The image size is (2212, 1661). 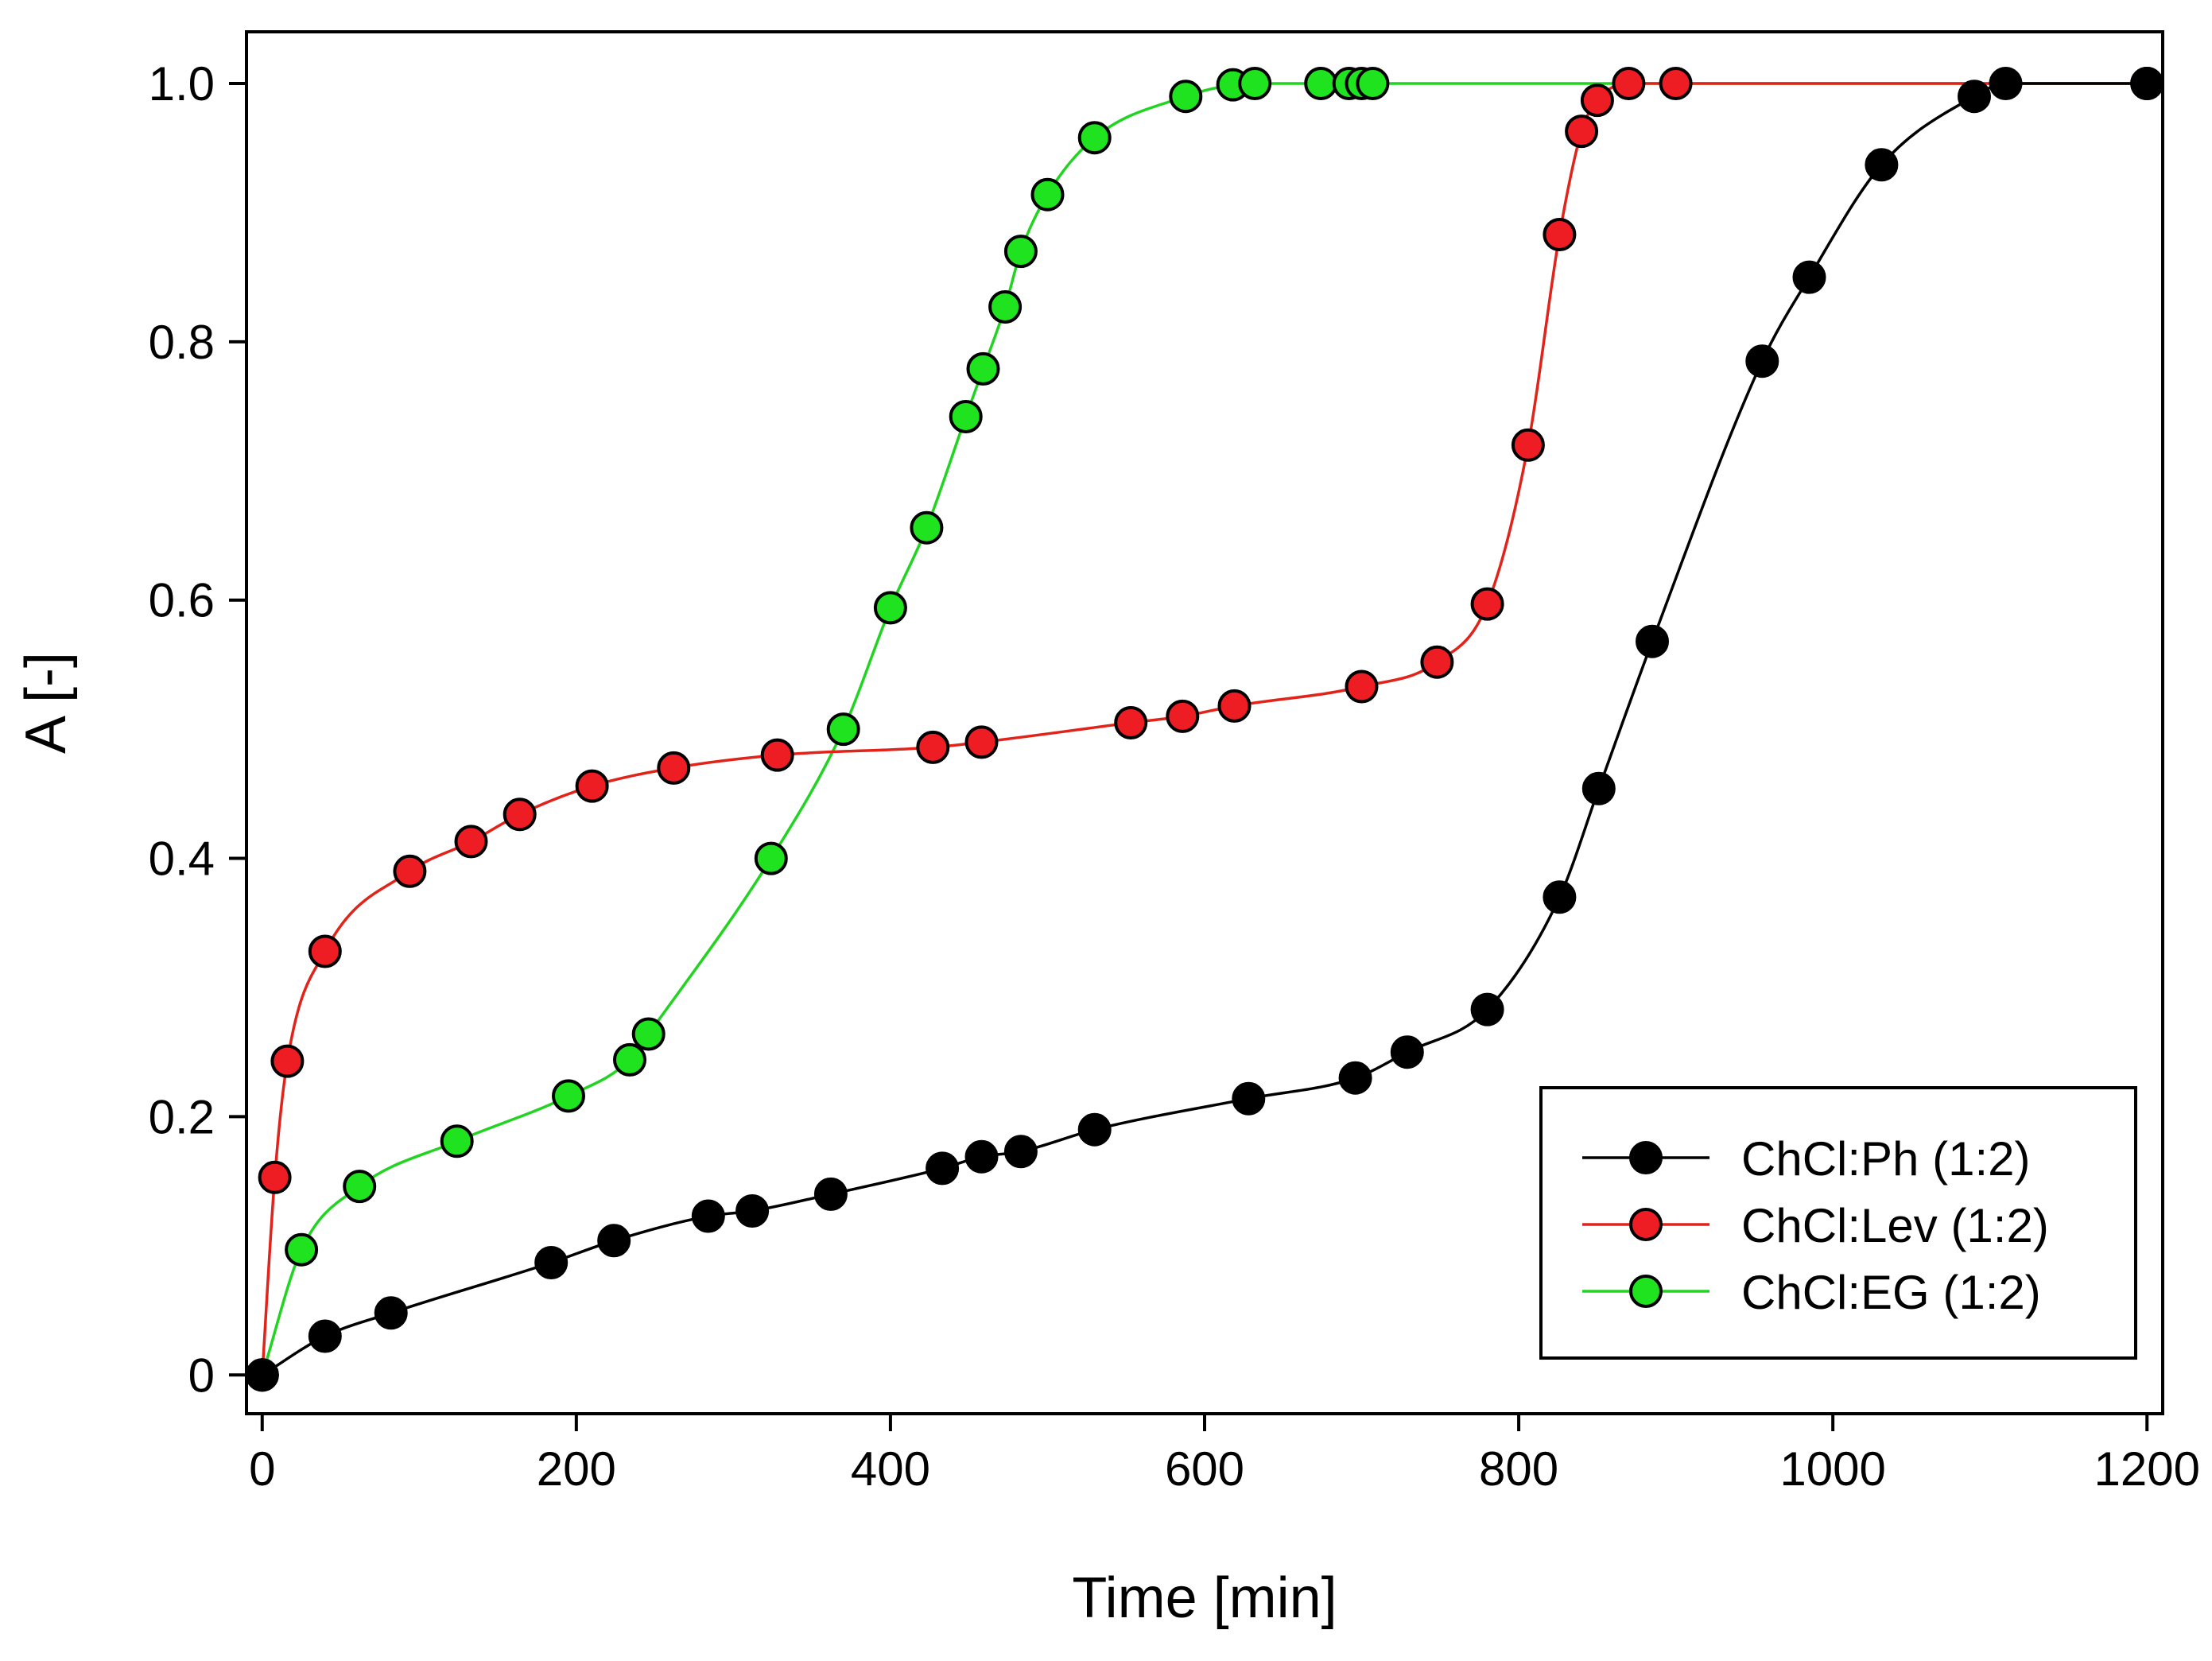 I want to click on y-tick-label: 0.6, so click(x=182, y=600).